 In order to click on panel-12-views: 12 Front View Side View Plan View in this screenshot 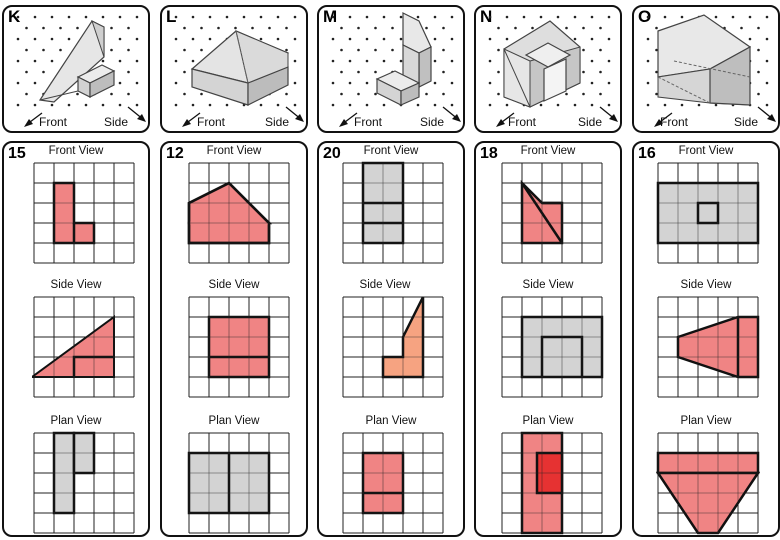, I will do `click(234, 339)`.